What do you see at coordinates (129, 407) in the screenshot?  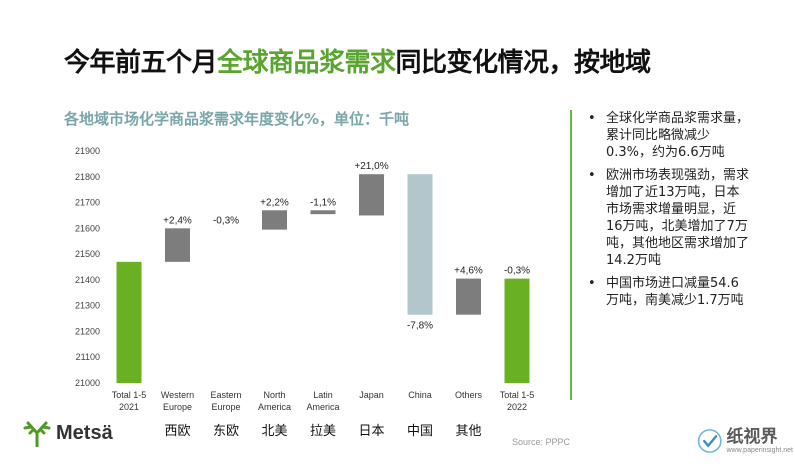 I see `x-tick-label: 2021` at bounding box center [129, 407].